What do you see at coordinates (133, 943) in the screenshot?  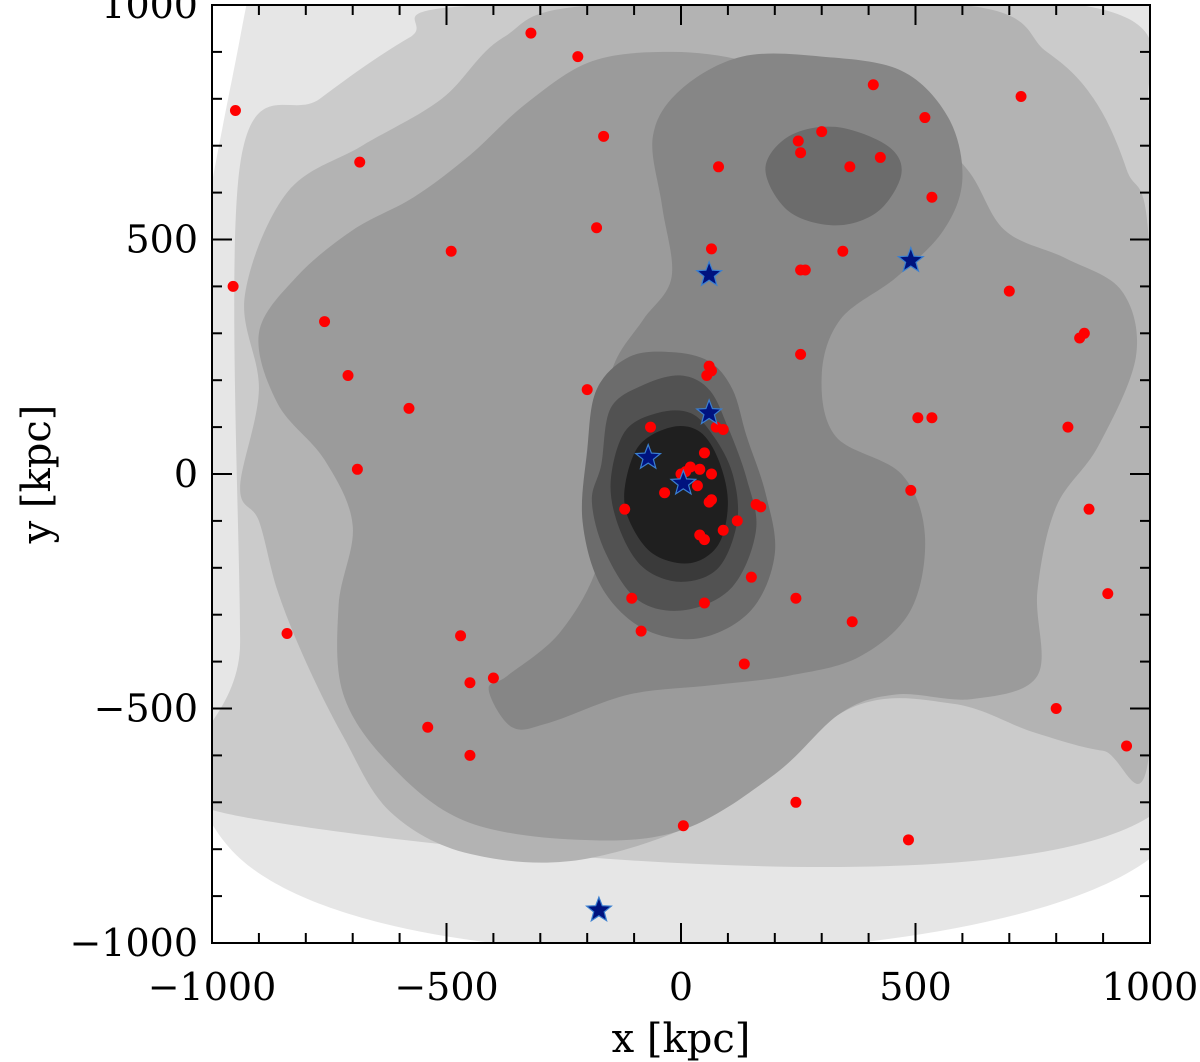 I see `y-tick-label: −1000` at bounding box center [133, 943].